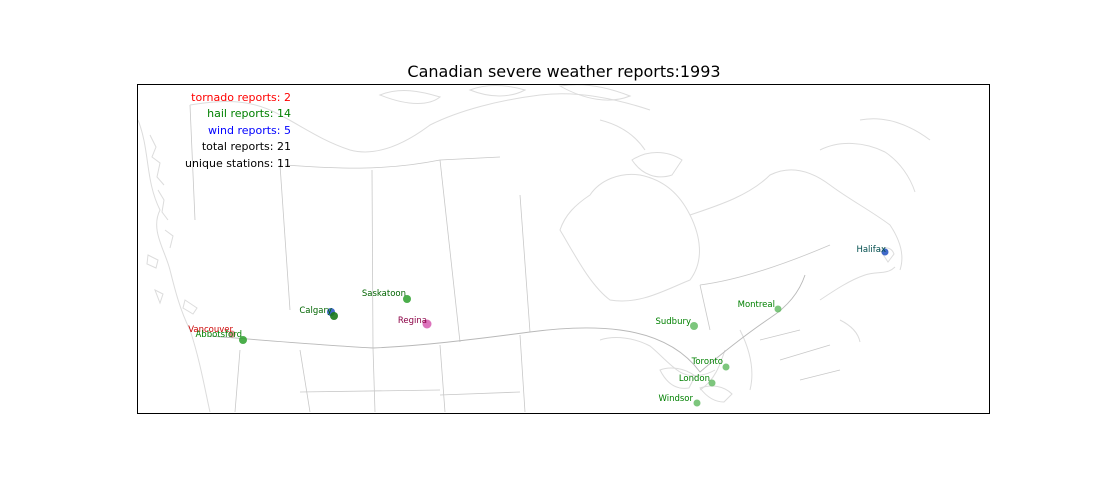 This screenshot has height=500, width=1100. I want to click on station-marker-sudbury, so click(694, 326).